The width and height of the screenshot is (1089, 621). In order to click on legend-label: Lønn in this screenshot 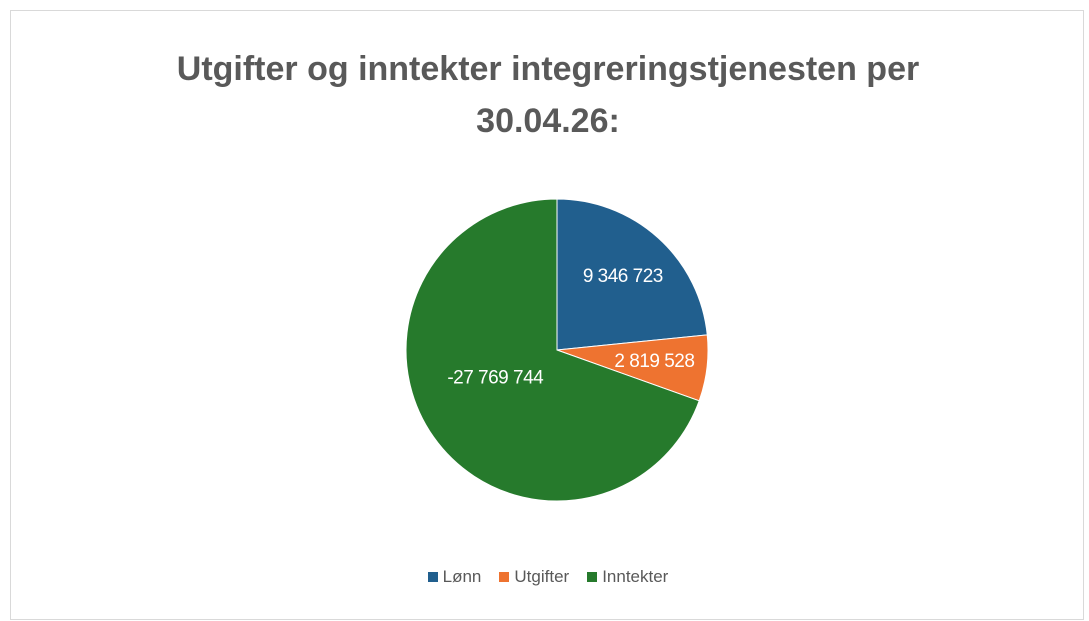, I will do `click(462, 576)`.